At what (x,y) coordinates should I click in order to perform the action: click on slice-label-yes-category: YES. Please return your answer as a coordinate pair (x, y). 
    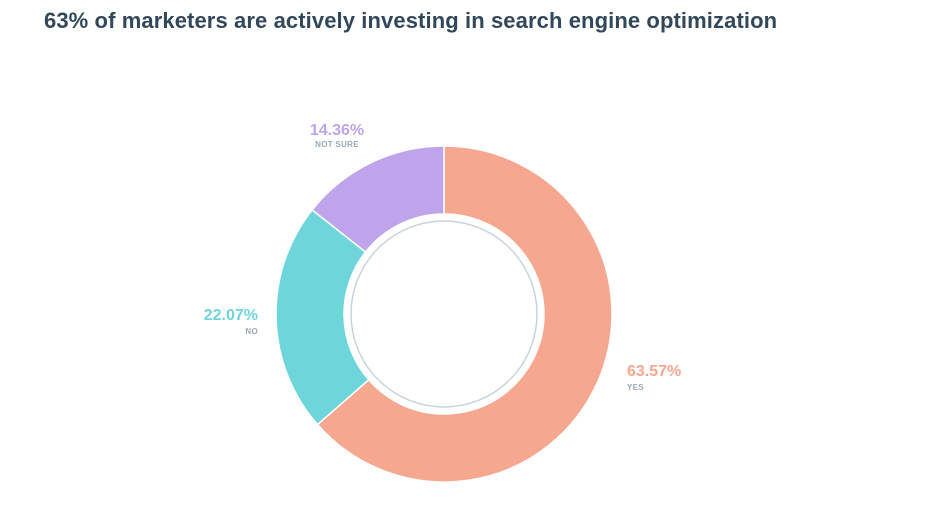
    Looking at the image, I should click on (635, 387).